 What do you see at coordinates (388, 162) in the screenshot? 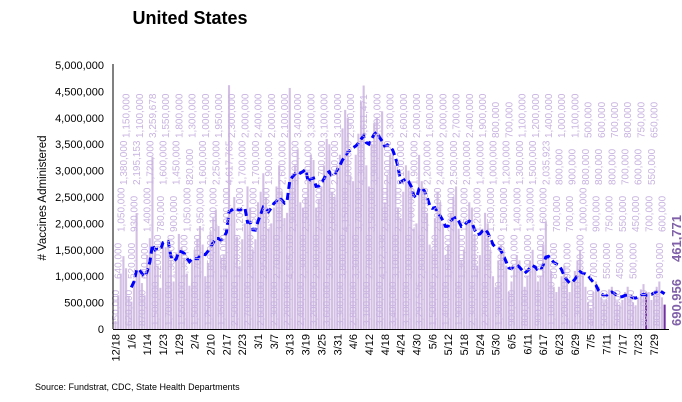
I see `data-label: 2,900,000` at bounding box center [388, 162].